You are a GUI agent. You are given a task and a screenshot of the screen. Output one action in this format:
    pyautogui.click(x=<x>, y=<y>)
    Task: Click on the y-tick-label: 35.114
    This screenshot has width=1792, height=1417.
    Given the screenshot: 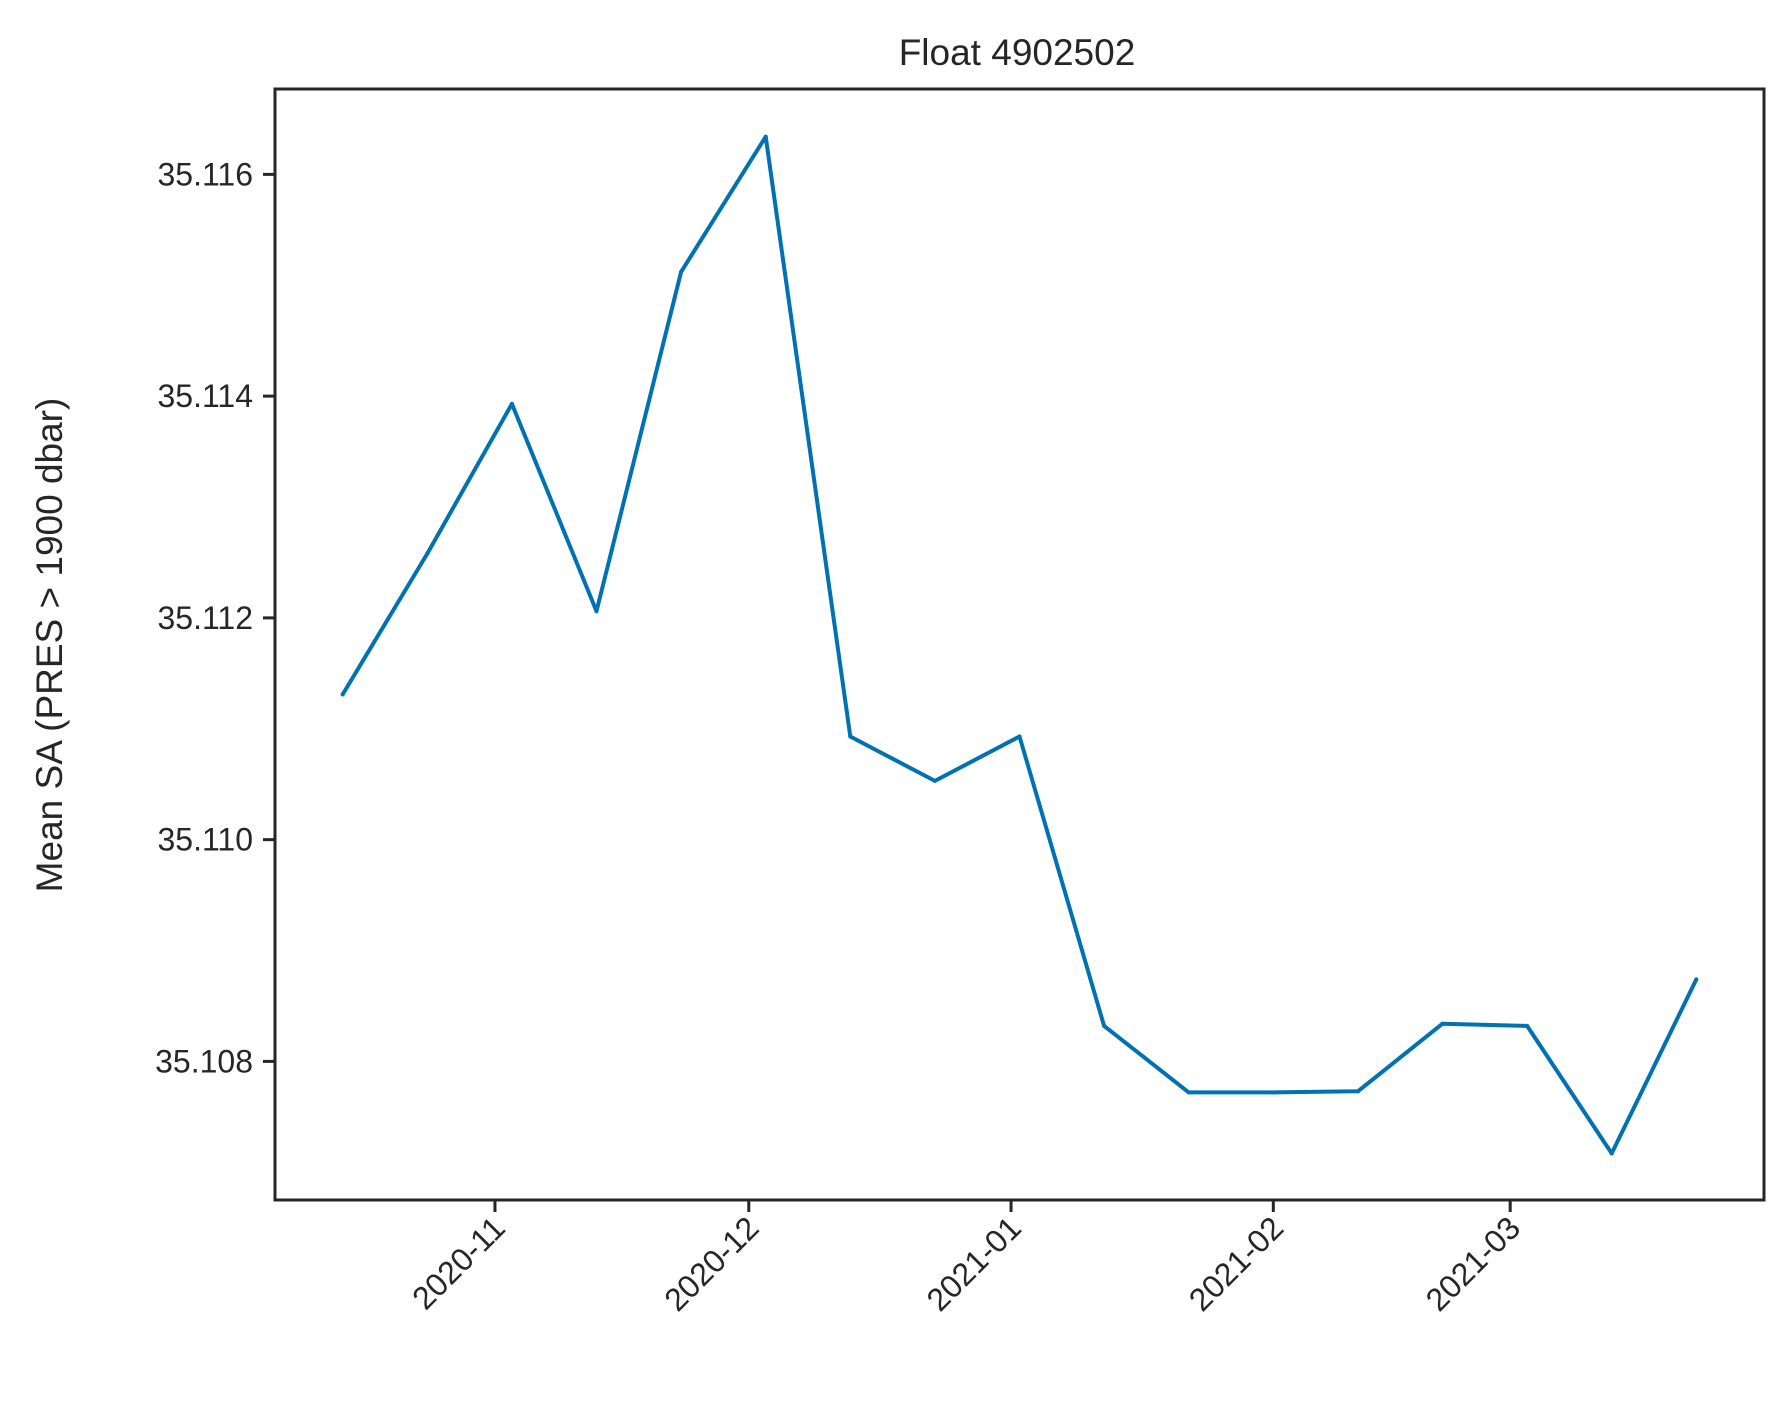 What is the action you would take?
    pyautogui.click(x=206, y=396)
    